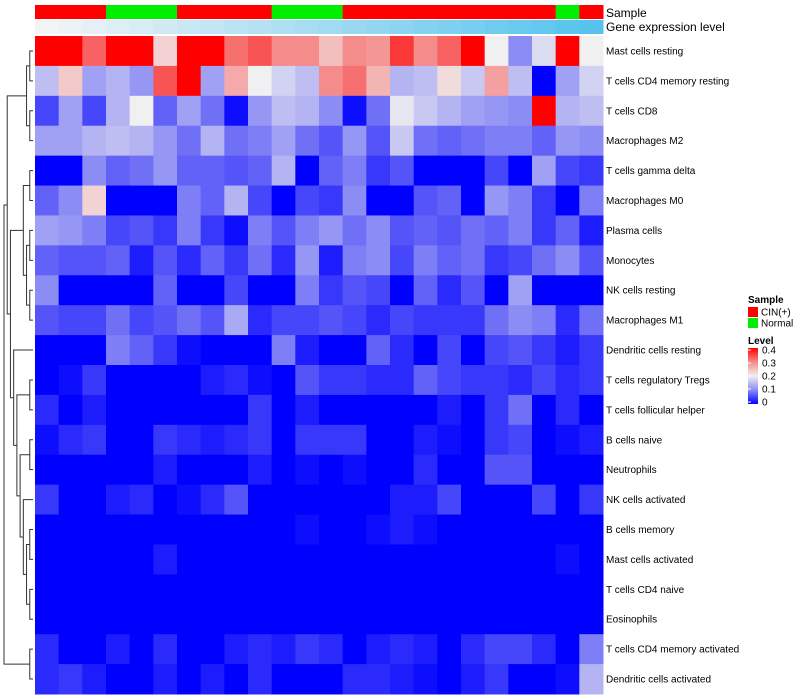 The height and width of the screenshot is (700, 800). I want to click on row-label: Neutrophils, so click(631, 470).